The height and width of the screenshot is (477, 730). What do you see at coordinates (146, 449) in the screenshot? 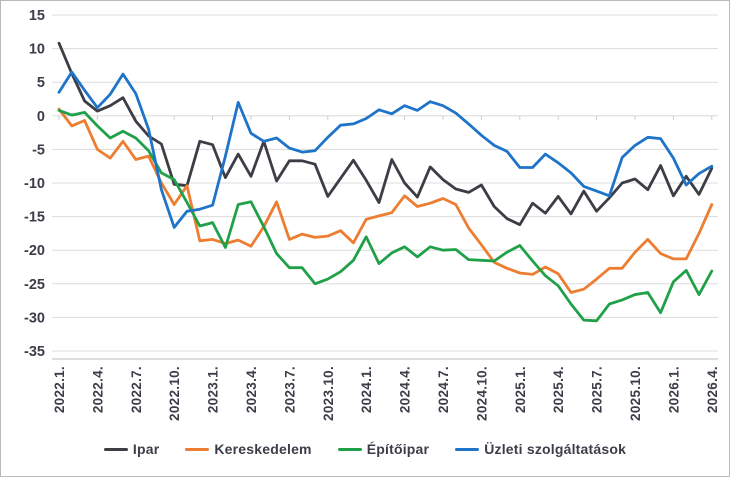
I see `legend-label-ipar: Ipar` at bounding box center [146, 449].